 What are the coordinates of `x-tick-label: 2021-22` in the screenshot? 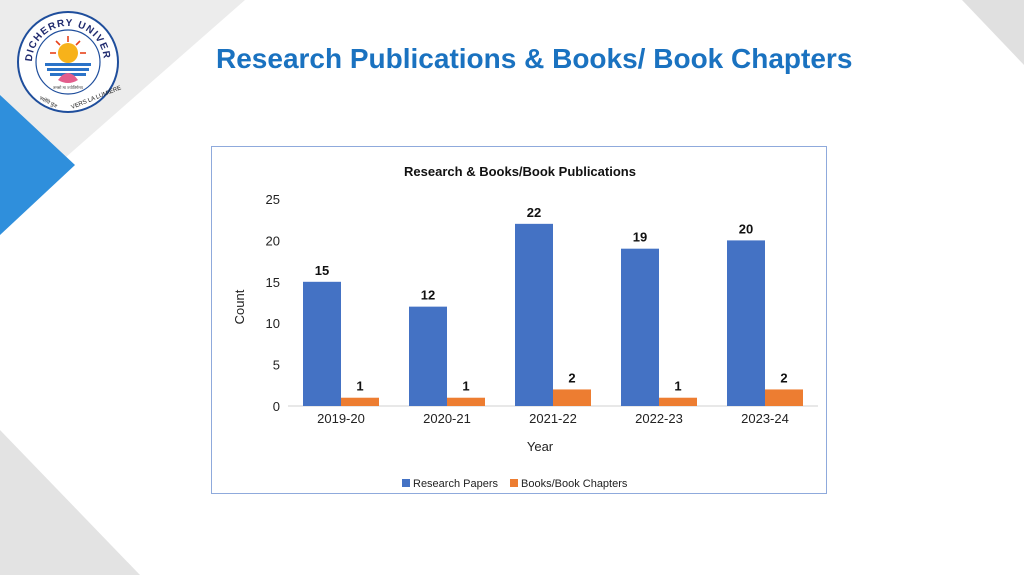 It's located at (553, 418).